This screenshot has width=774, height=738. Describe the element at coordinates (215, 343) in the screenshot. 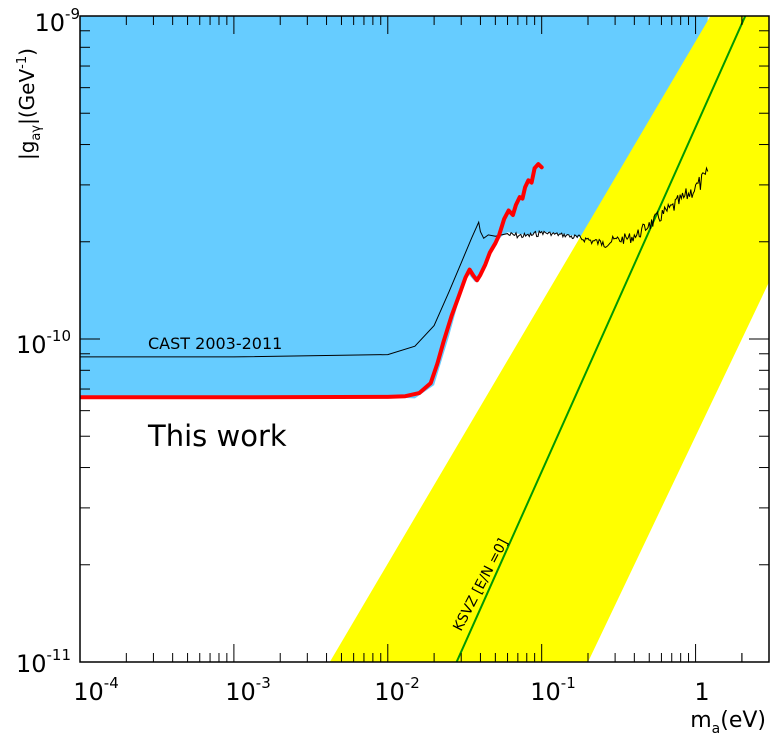

I see `cast-label: CAST 2003-2011` at that location.